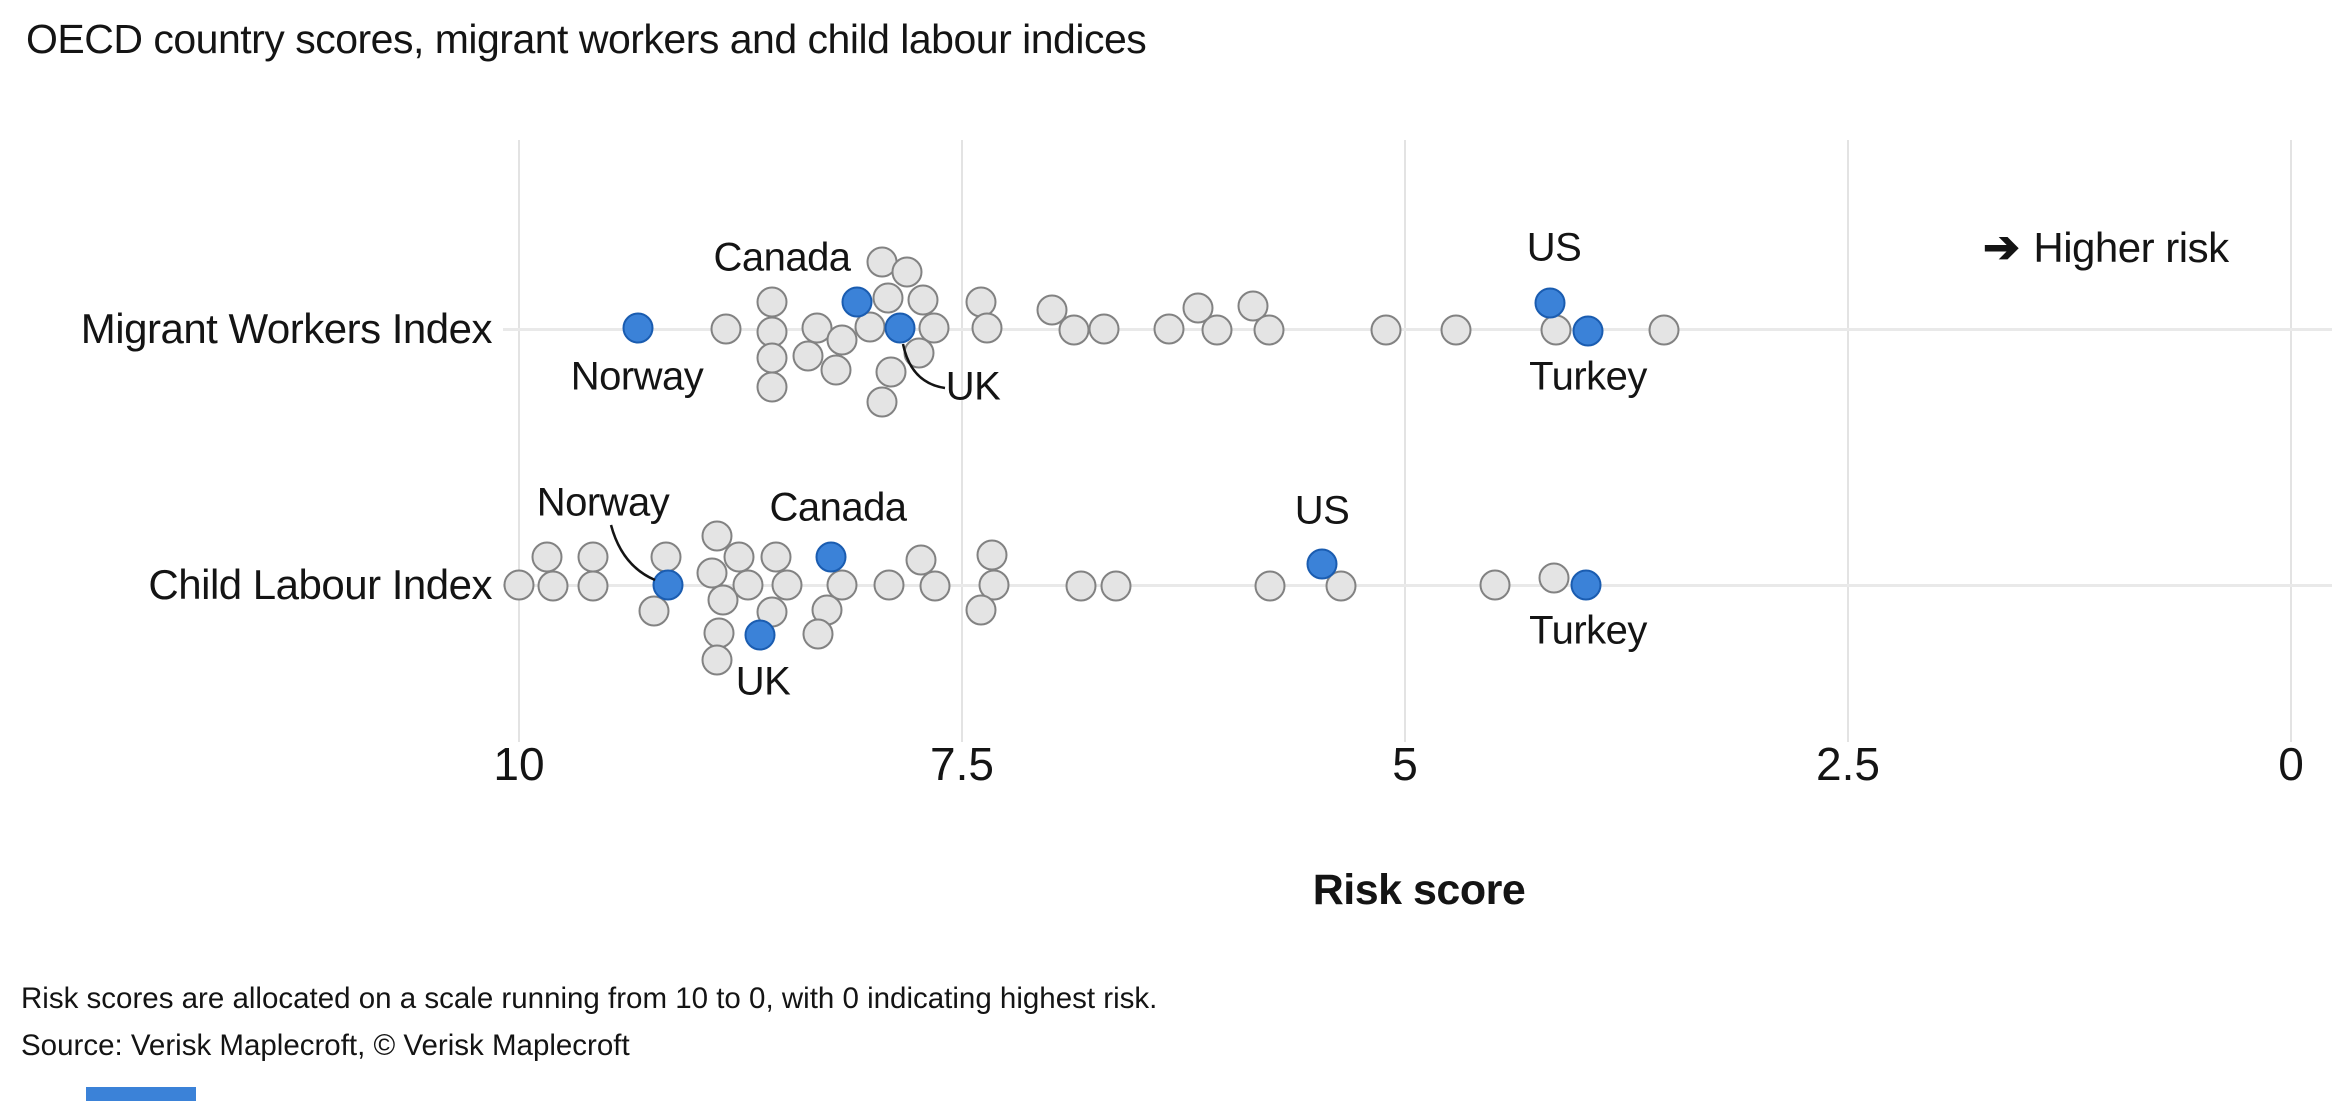  Describe the element at coordinates (1588, 630) in the screenshot. I see `annotation-turkey-row1: Turkey` at that location.